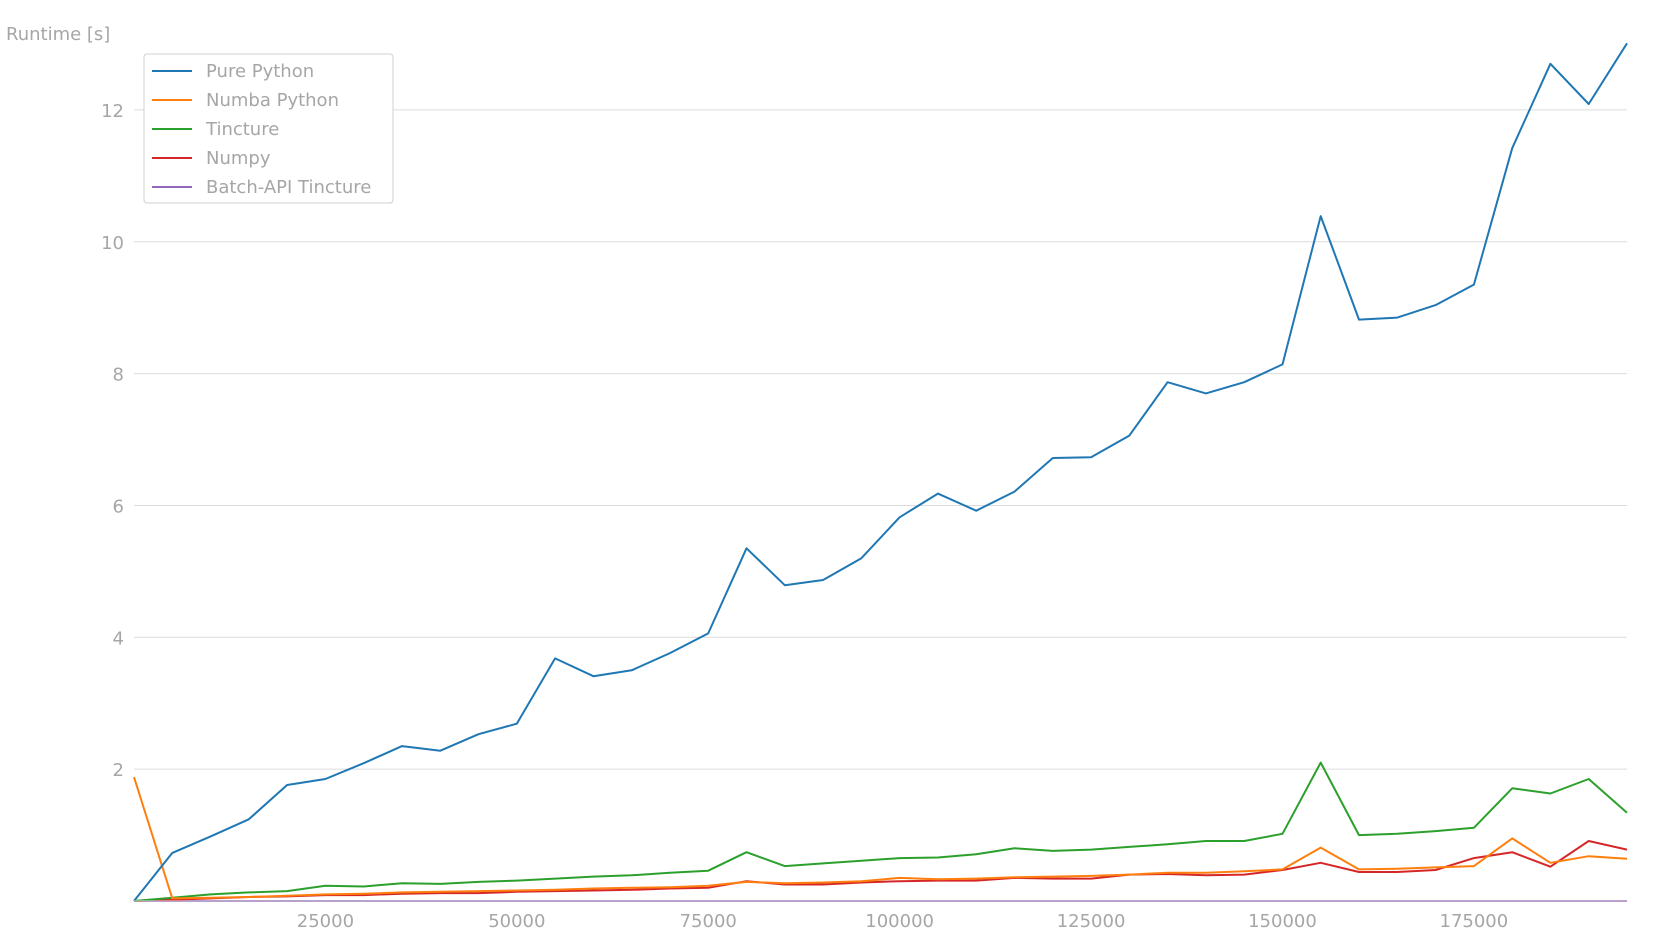  I want to click on legend-box, so click(268, 128).